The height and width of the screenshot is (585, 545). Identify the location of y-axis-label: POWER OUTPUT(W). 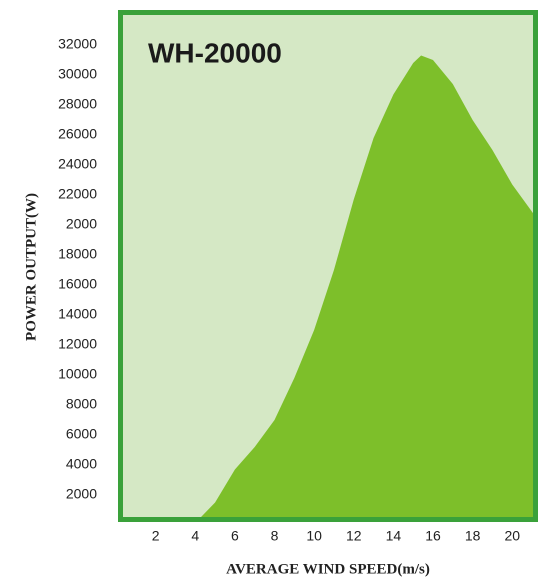
(31, 267).